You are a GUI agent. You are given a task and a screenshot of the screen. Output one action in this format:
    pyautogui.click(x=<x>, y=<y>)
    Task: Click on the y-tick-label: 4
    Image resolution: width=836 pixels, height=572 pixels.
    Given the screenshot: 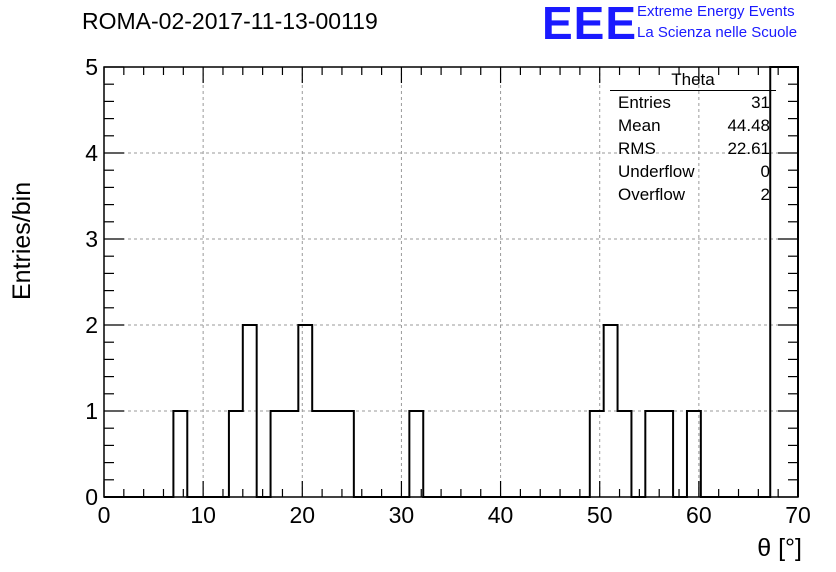 What is the action you would take?
    pyautogui.click(x=91, y=153)
    